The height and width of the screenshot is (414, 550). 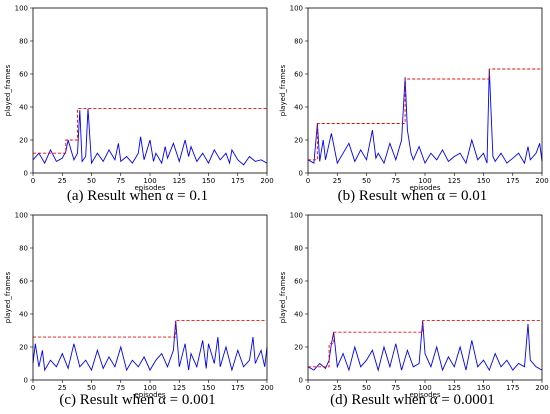 I want to click on chart-caption-b: (b) Result when α = 0.01, so click(x=412, y=196).